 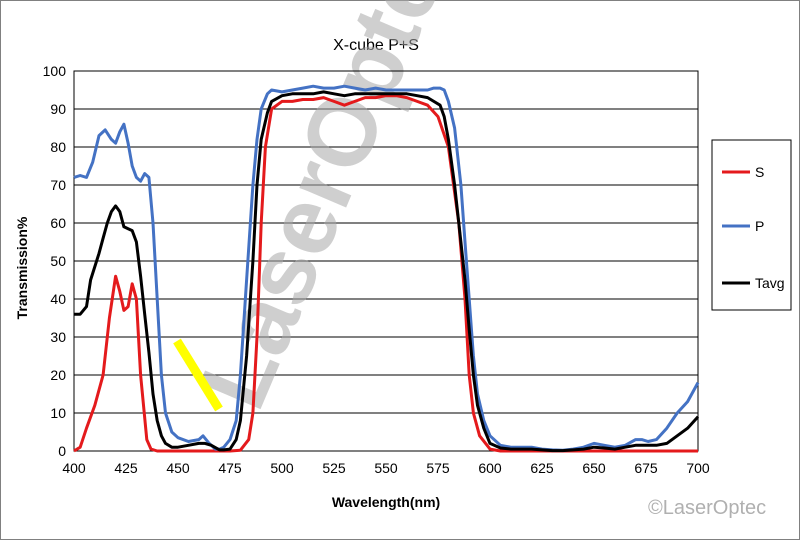 What do you see at coordinates (698, 468) in the screenshot?
I see `x-tick-label: 700` at bounding box center [698, 468].